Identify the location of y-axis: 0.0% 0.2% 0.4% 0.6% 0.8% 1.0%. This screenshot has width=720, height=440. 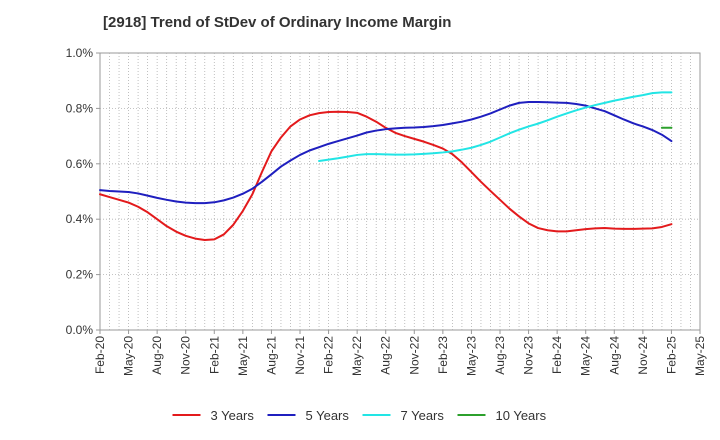
(83, 191).